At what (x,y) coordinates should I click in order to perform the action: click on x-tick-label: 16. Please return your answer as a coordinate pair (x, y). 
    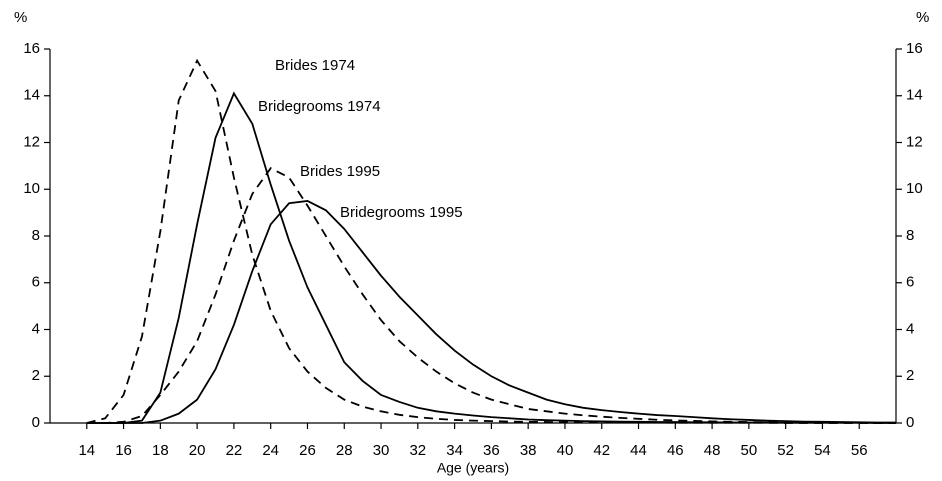
    Looking at the image, I should click on (123, 450).